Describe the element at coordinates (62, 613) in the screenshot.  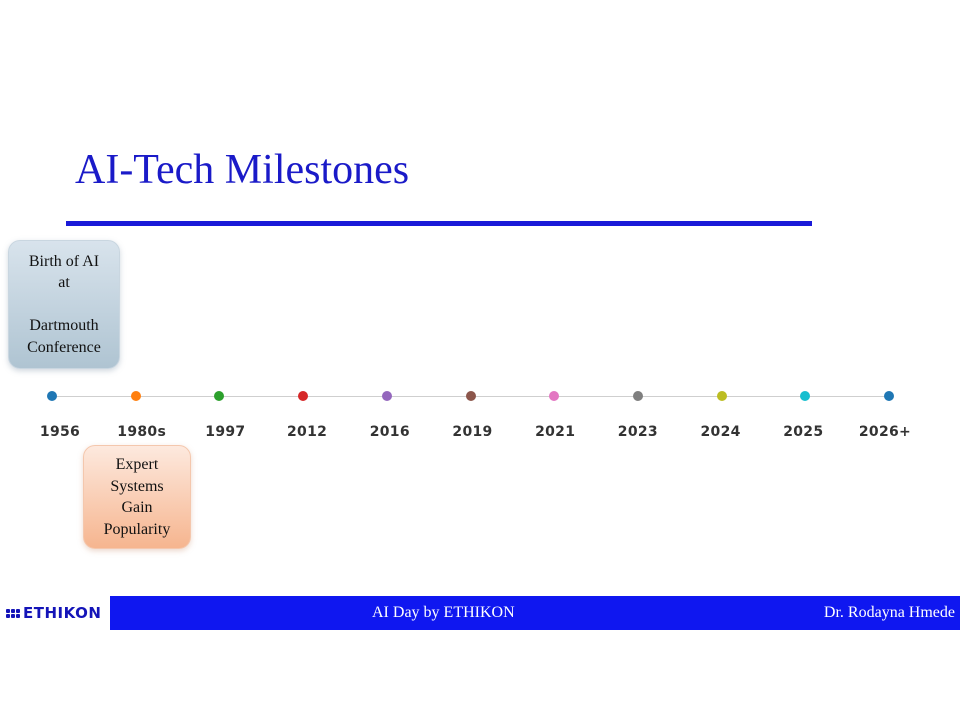
I see `logo-text: ETHIKON` at that location.